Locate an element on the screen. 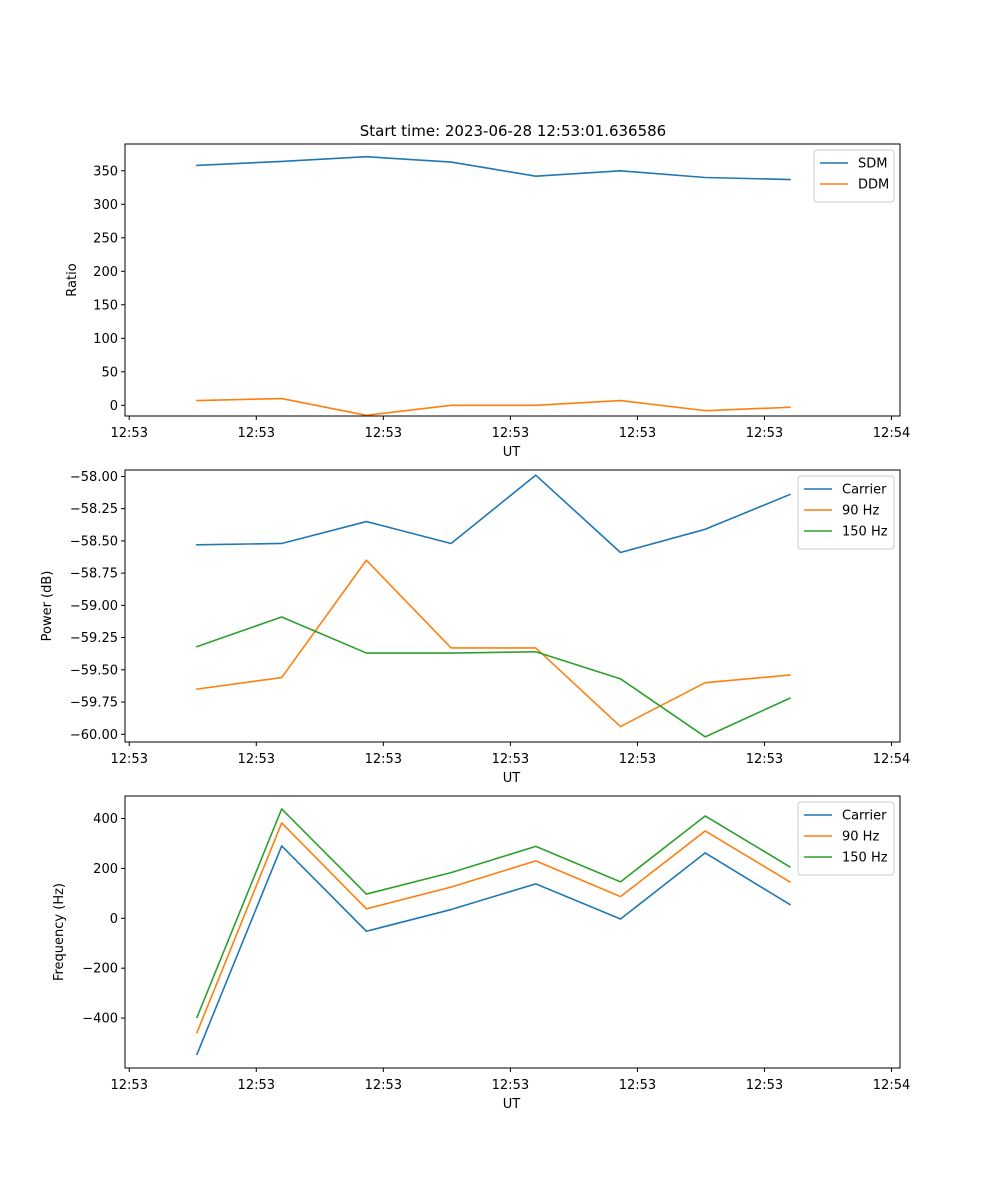 The width and height of the screenshot is (1000, 1200). y-axis-label: Power (dB) is located at coordinates (47, 606).